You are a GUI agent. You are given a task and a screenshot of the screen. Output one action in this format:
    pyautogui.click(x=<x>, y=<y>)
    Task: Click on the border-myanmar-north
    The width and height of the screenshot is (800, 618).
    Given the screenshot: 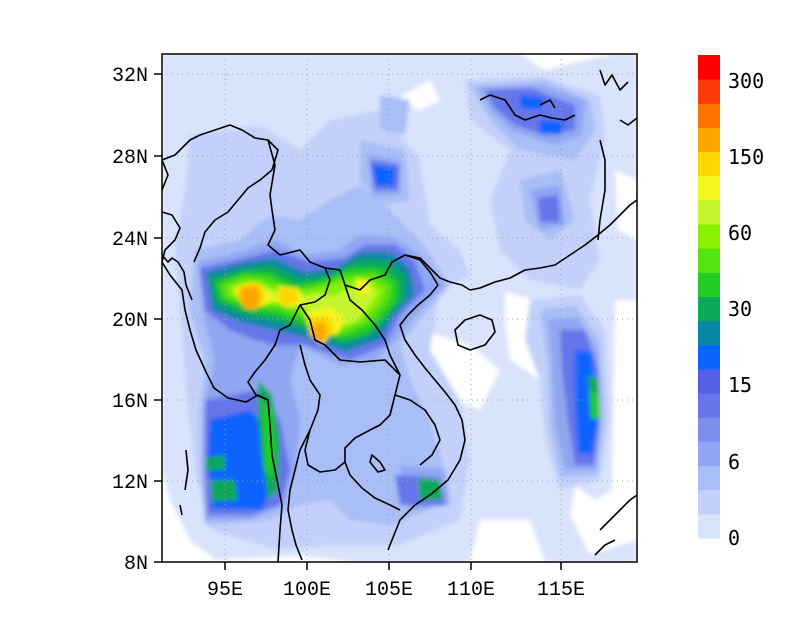 What is the action you would take?
    pyautogui.click(x=220, y=193)
    